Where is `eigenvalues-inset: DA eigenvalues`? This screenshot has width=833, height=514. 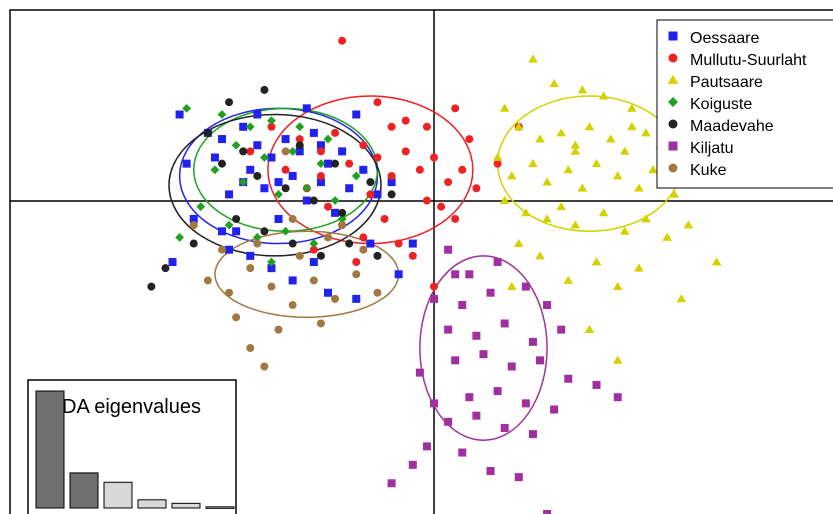
eigenvalues-inset: DA eigenvalues is located at coordinates (132, 446).